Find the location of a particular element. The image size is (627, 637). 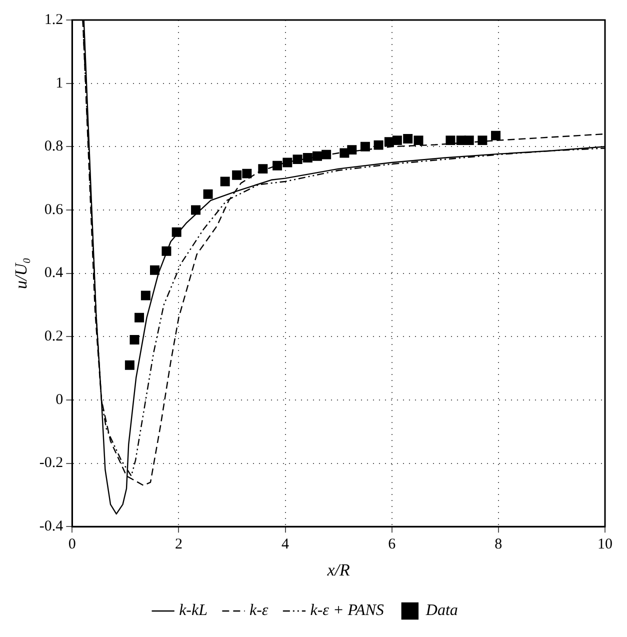

y-tick-label: 0.8 is located at coordinates (54, 146).